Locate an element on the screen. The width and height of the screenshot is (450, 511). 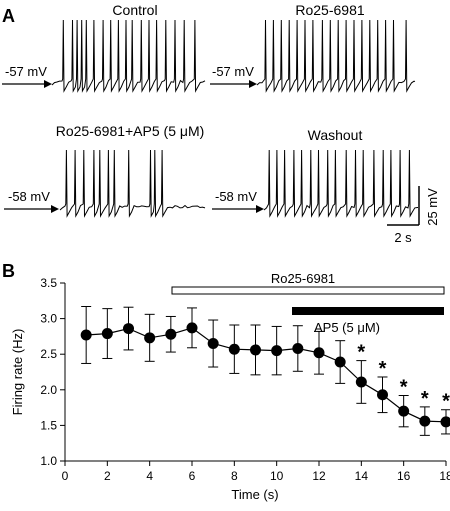
x-tick-label: 18 is located at coordinates (444, 476).